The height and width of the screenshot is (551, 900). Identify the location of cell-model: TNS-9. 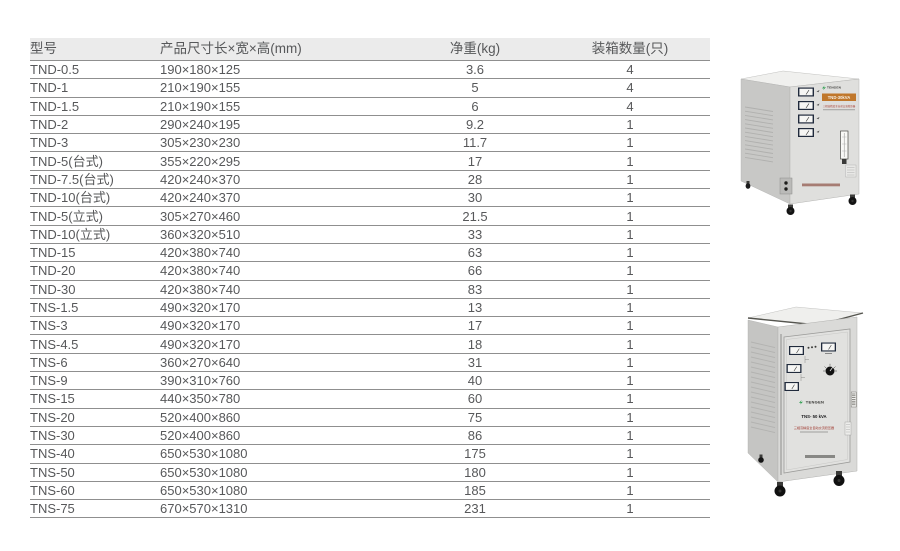
(95, 381).